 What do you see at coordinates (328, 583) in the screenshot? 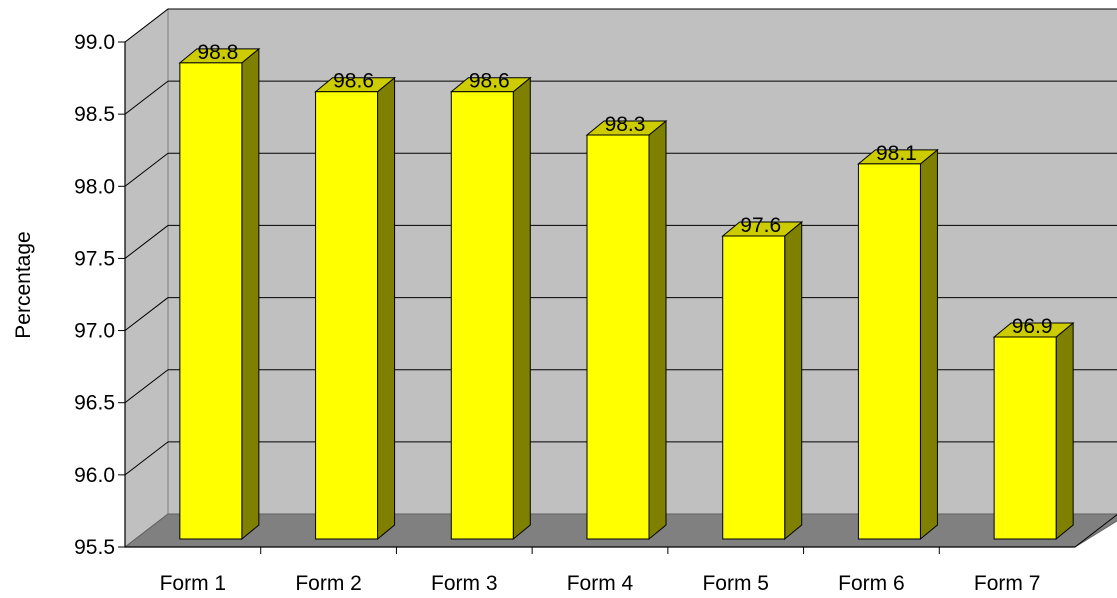
I see `x-tick-label: Form 2` at bounding box center [328, 583].